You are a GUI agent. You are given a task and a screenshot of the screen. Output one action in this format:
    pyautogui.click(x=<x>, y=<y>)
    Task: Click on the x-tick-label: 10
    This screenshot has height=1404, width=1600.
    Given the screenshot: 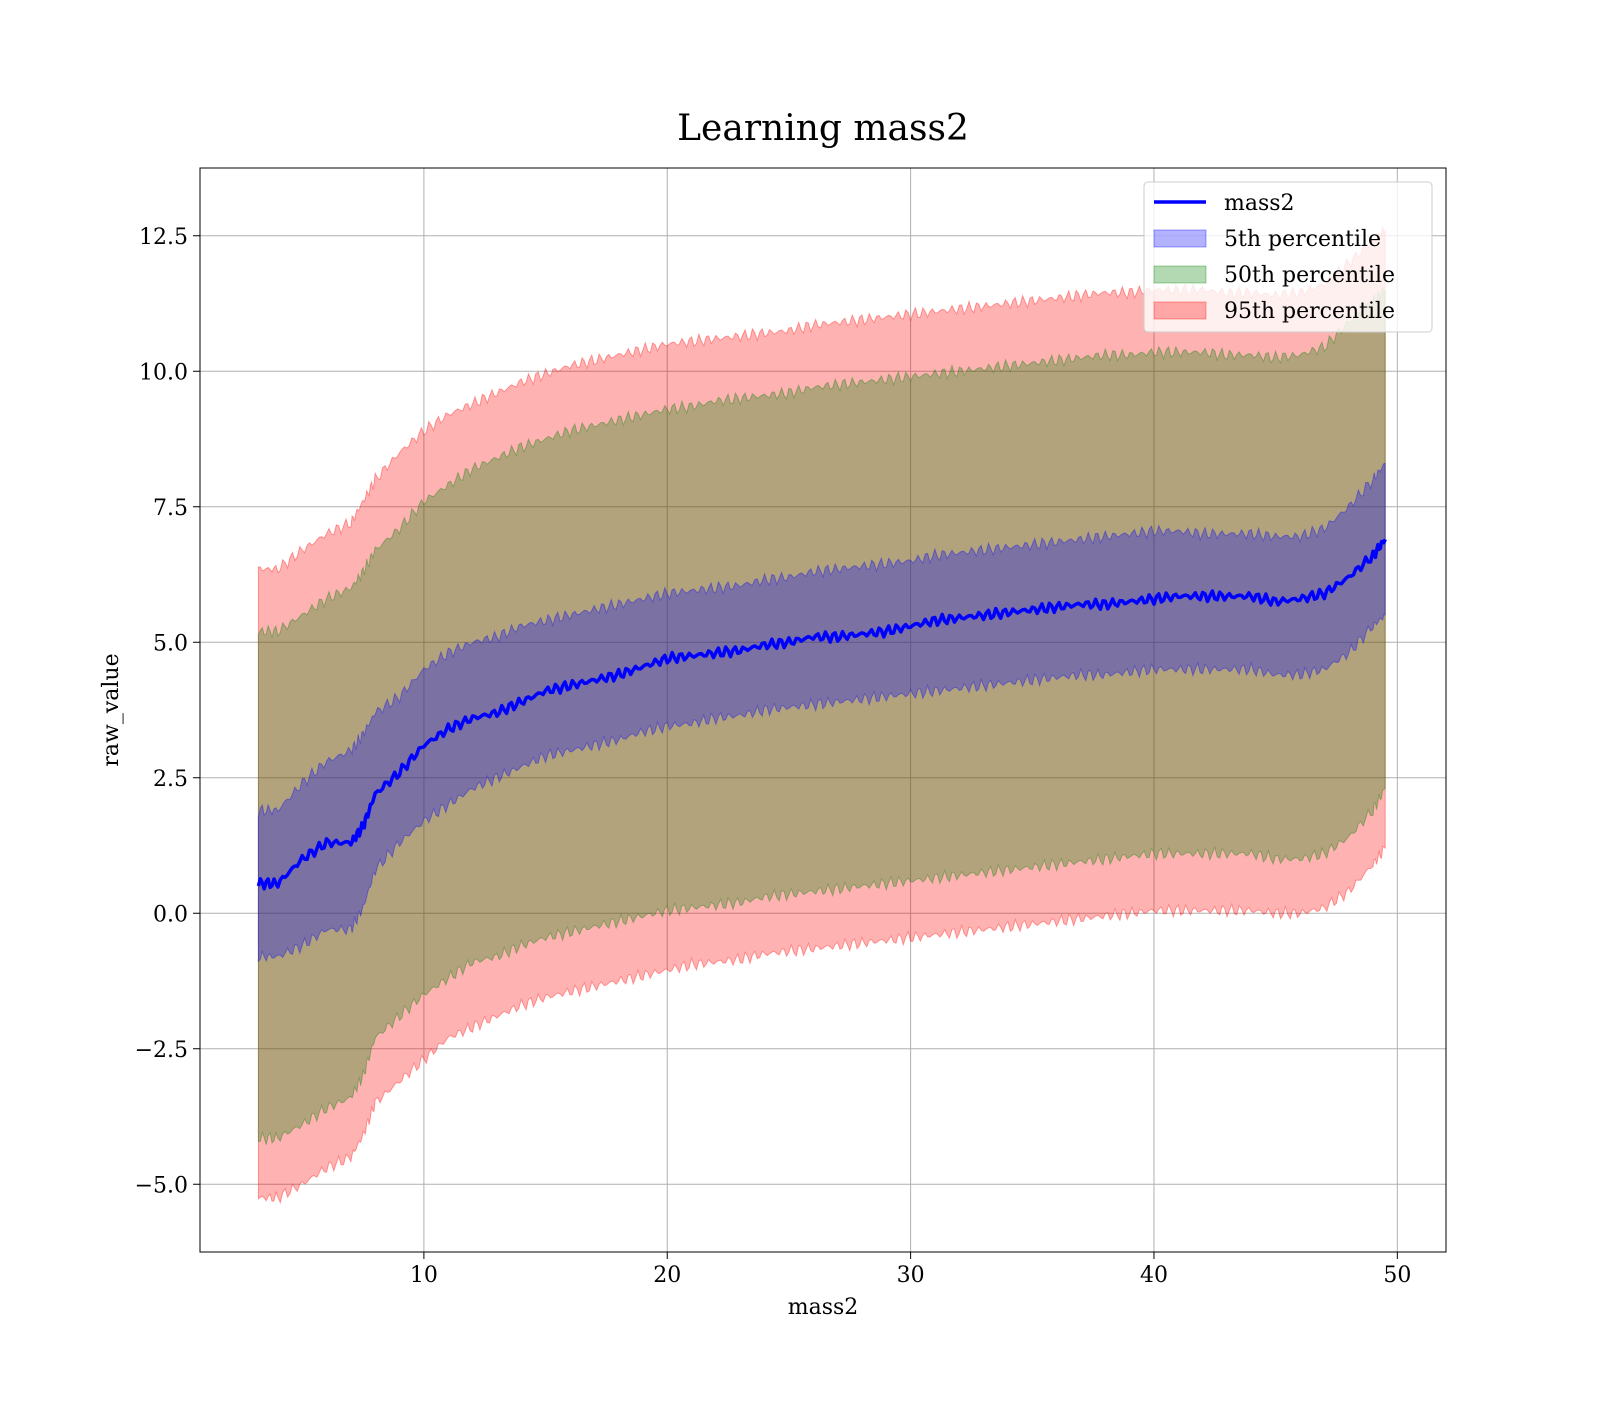 What is the action you would take?
    pyautogui.click(x=424, y=1275)
    